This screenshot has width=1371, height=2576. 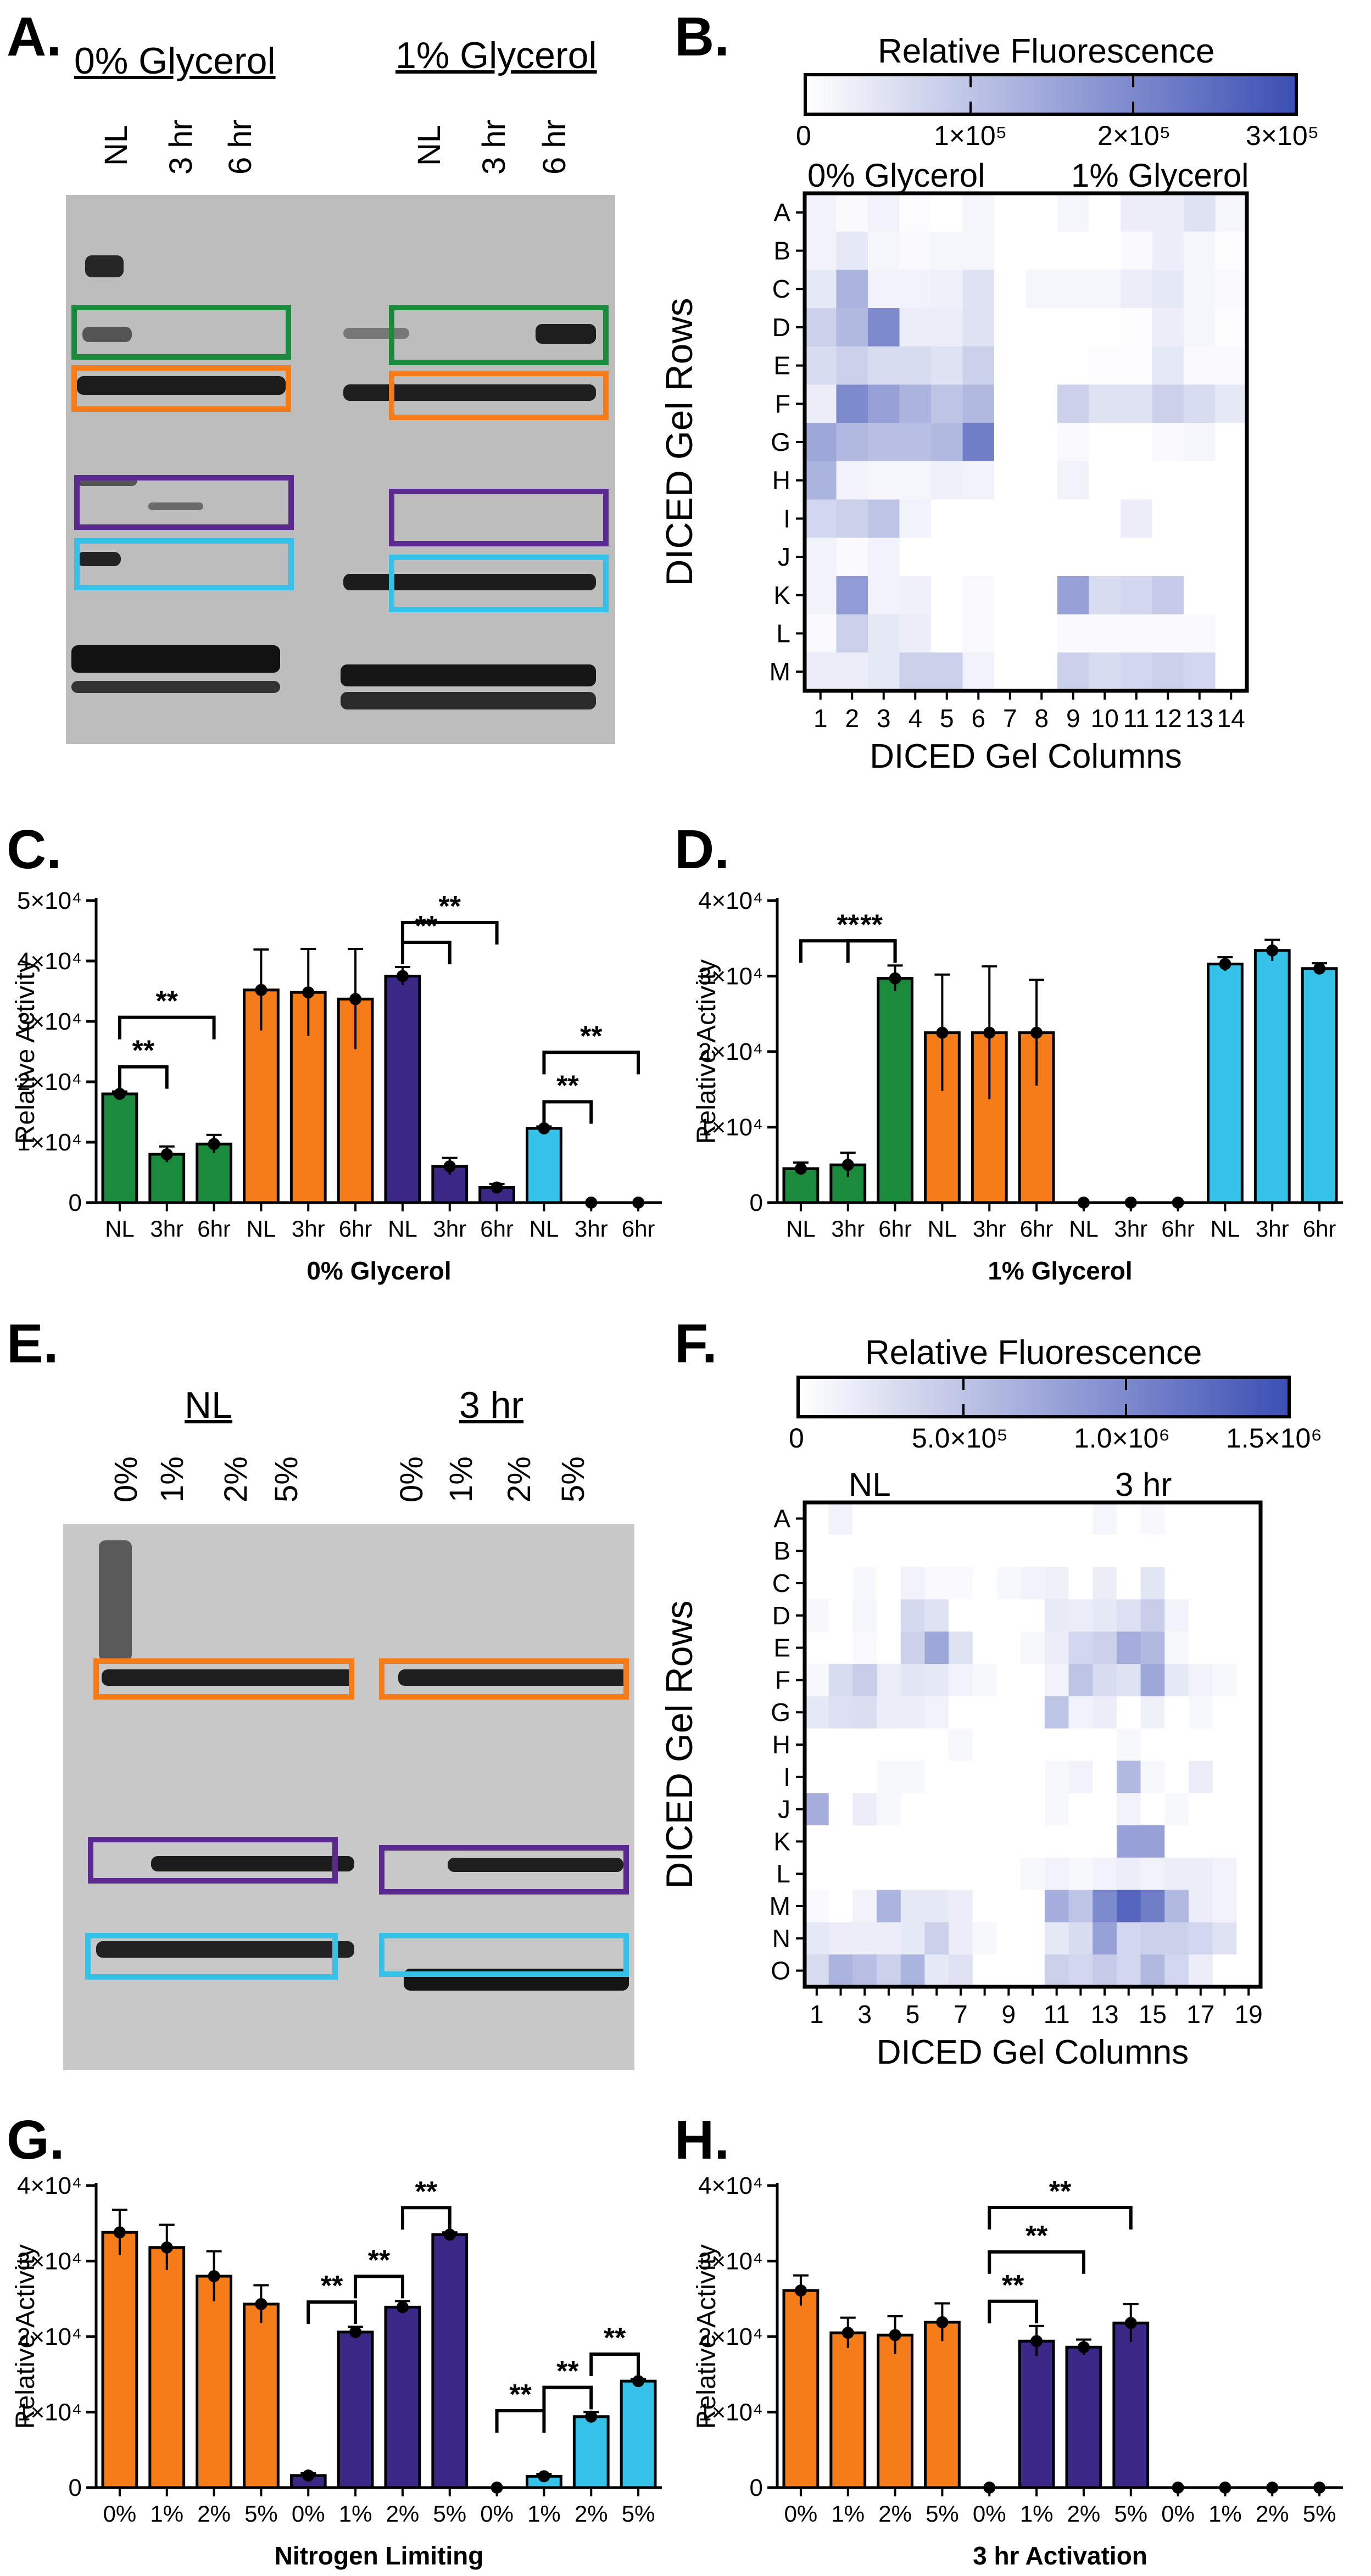 What do you see at coordinates (449, 933) in the screenshot?
I see `significance-bracket` at bounding box center [449, 933].